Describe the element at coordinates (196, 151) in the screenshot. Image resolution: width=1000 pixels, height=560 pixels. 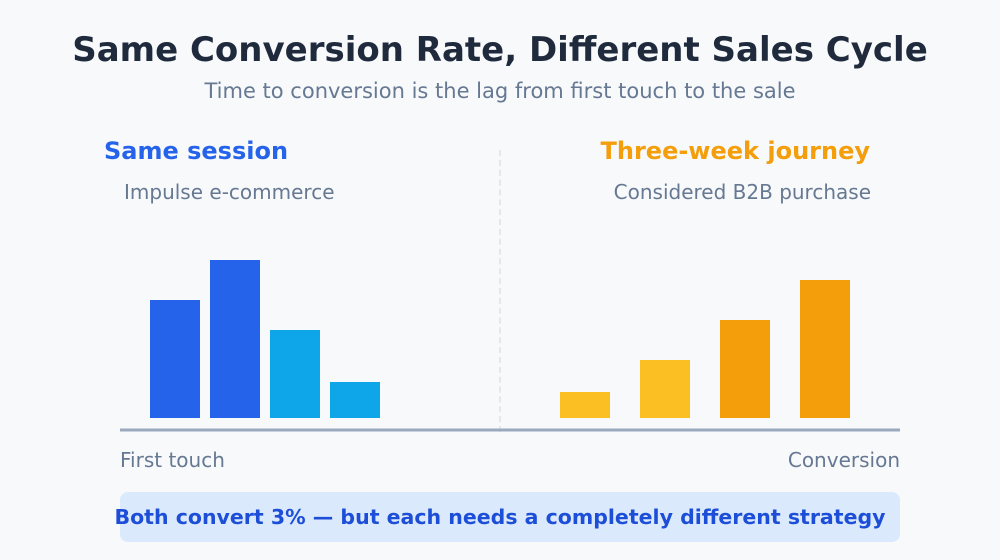
I see `left-panel-heading: Same session` at that location.